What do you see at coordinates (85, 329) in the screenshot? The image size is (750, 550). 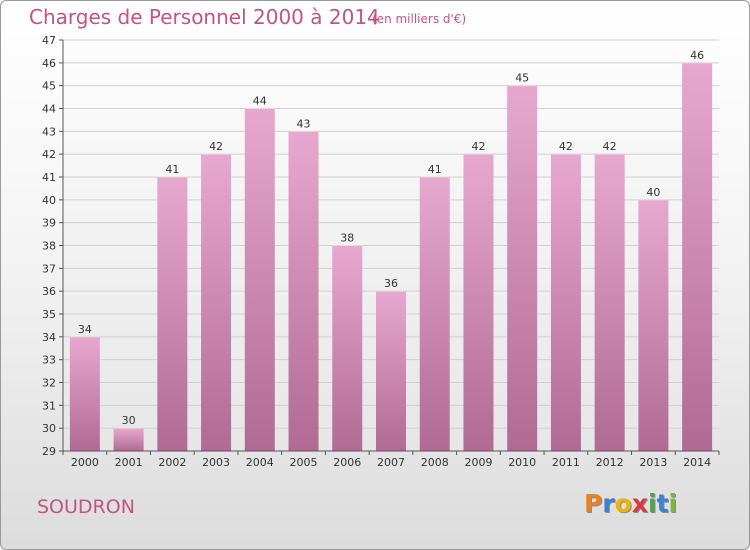 I see `bar-value-label: 34` at bounding box center [85, 329].